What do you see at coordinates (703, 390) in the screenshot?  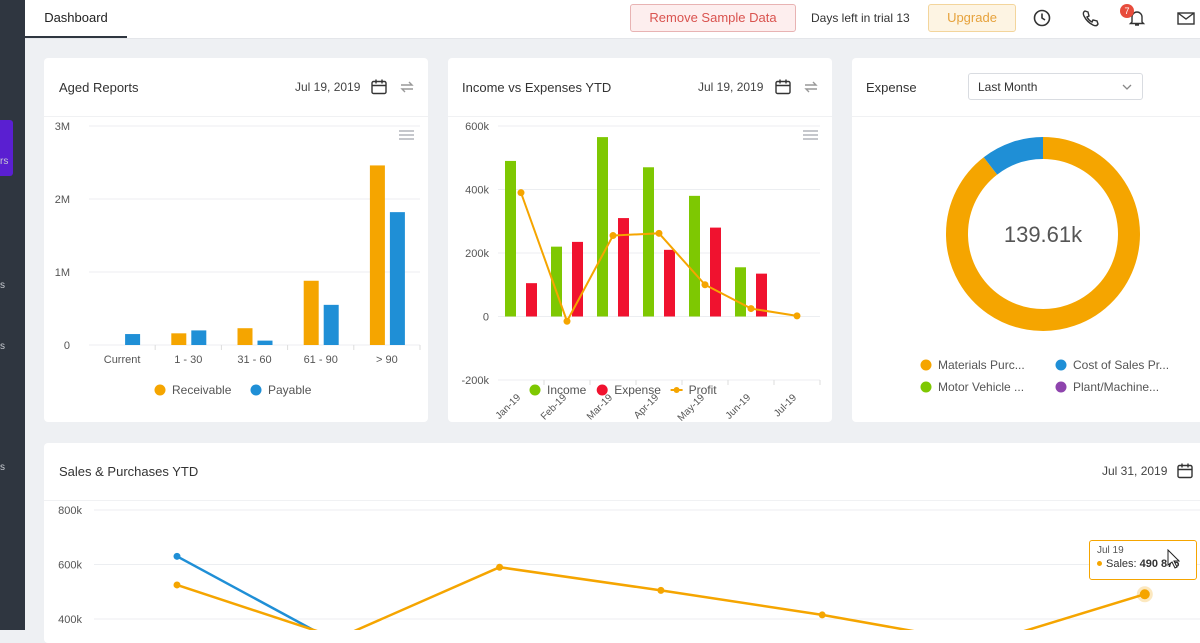 I see `legend-label: Profit` at bounding box center [703, 390].